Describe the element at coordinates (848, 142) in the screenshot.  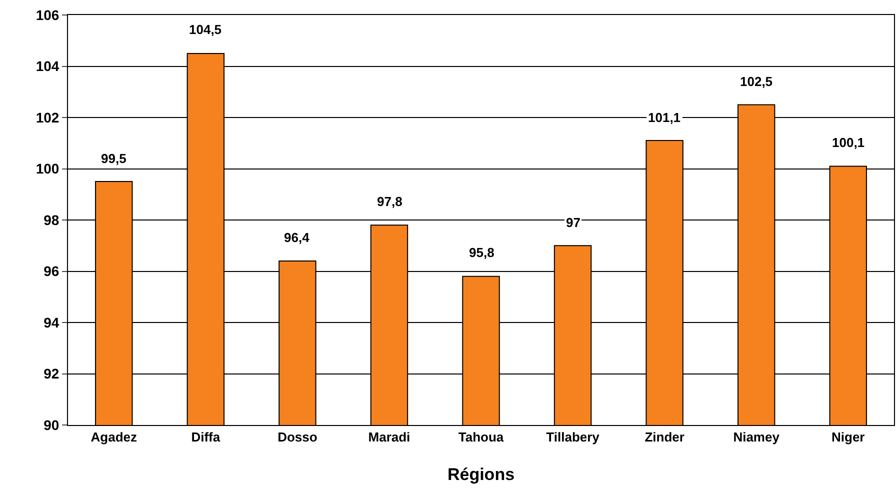
I see `data-label: 100,1` at that location.